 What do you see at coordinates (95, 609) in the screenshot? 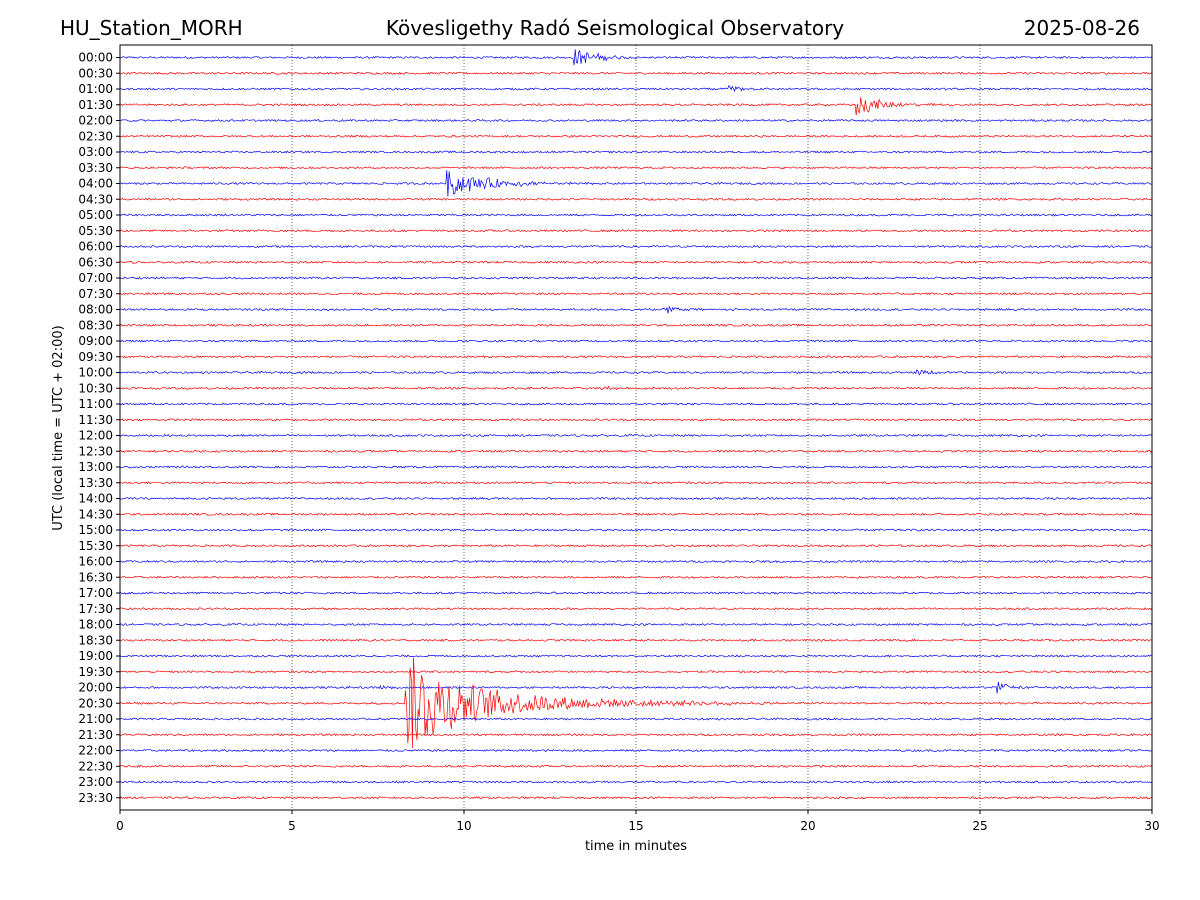
I see `y-tick-label: 17:30` at bounding box center [95, 609].